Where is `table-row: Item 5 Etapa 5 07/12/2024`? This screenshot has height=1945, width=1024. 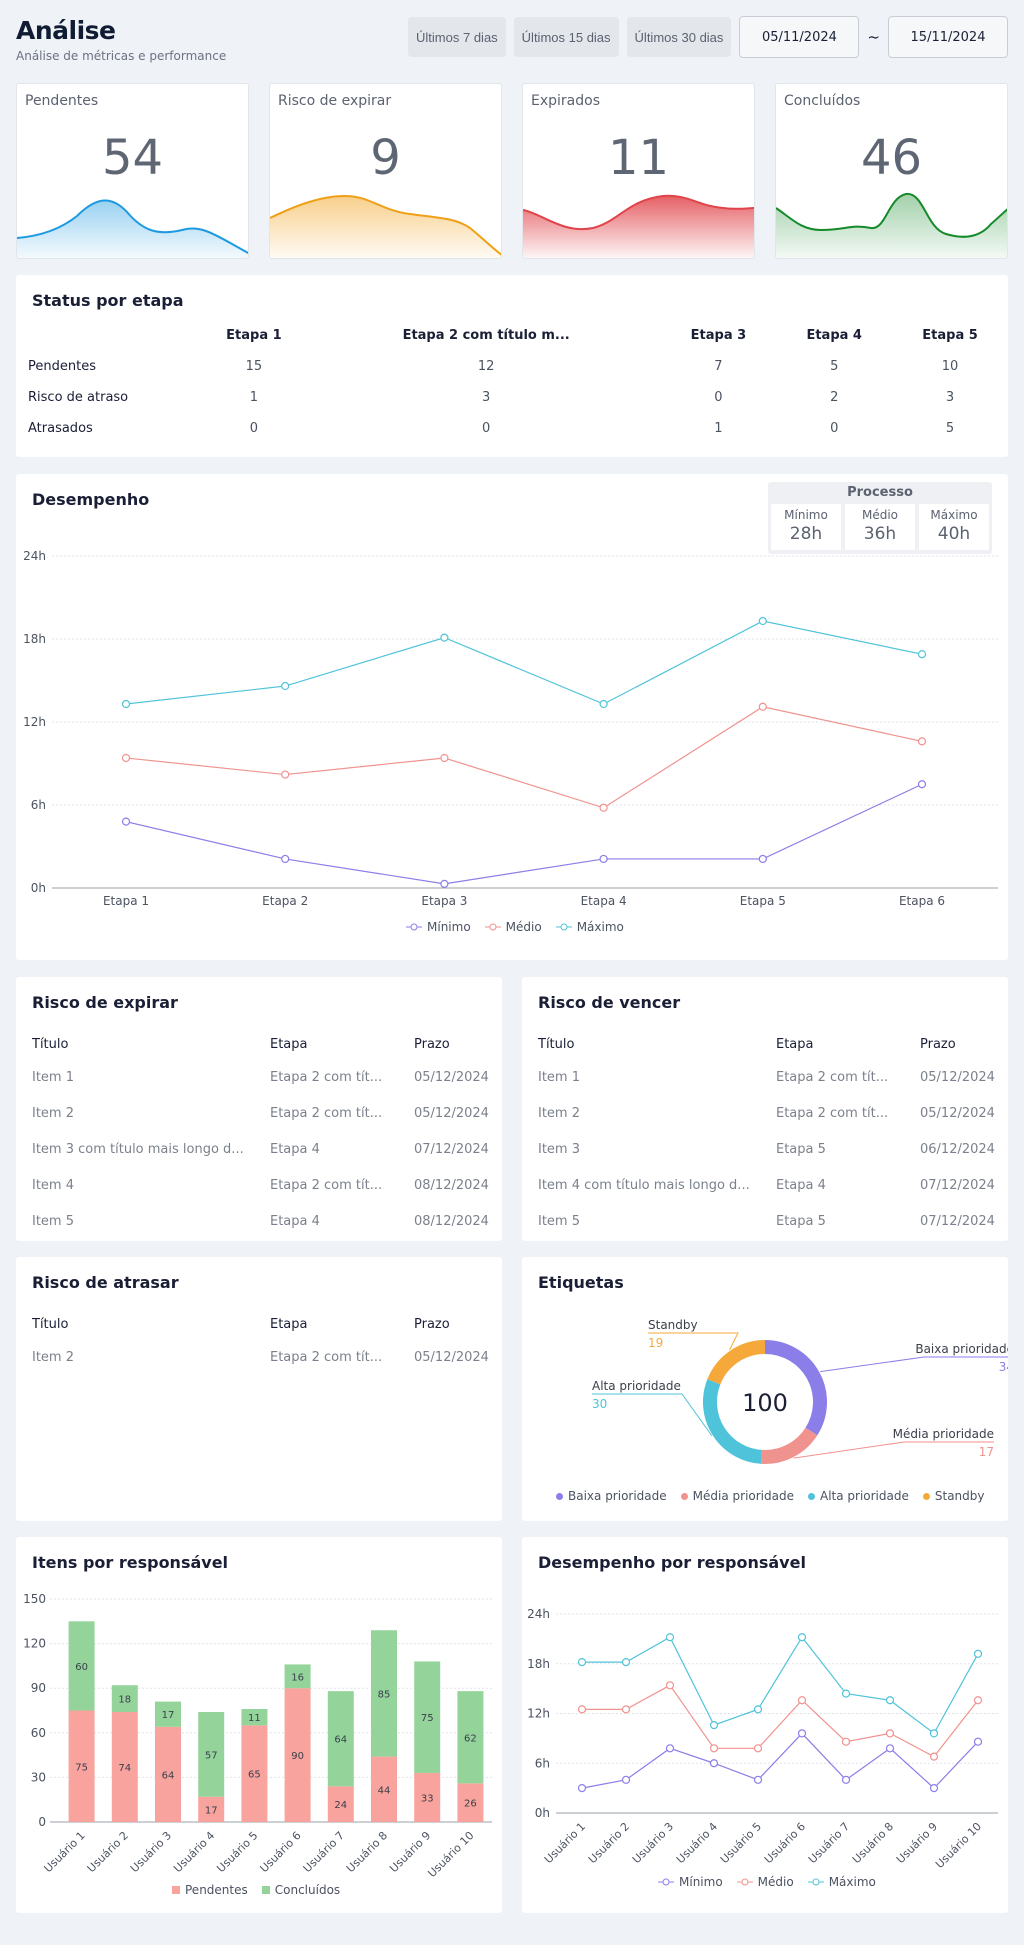
table-row: Item 5 Etapa 5 07/12/2024 is located at coordinates (773, 1221).